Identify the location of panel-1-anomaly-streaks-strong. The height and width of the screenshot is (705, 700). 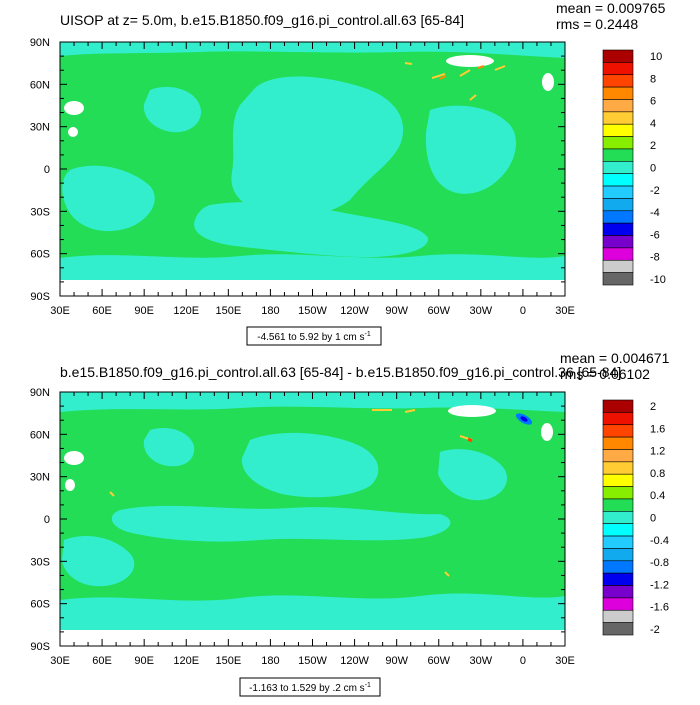
(462, 72).